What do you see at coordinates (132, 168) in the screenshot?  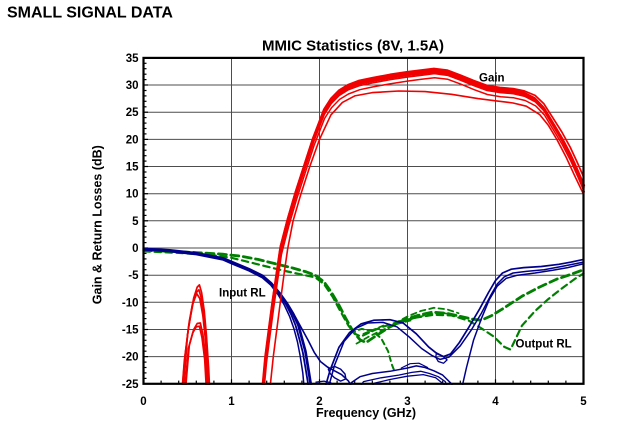 I see `svg-text: 15` at bounding box center [132, 168].